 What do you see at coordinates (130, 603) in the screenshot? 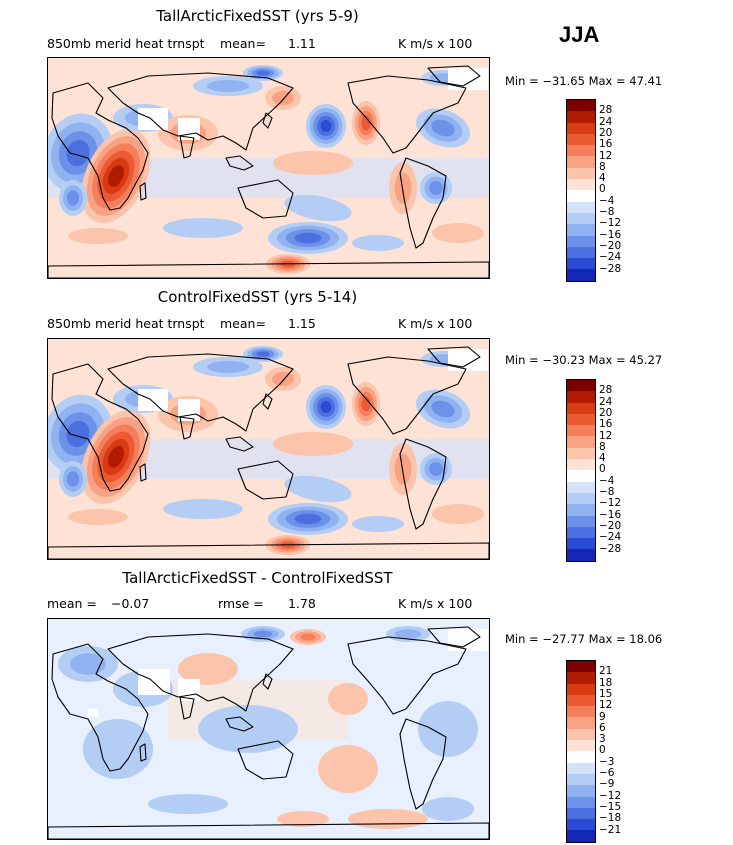
I see `panel-3-mean-value: −0.07` at bounding box center [130, 603].